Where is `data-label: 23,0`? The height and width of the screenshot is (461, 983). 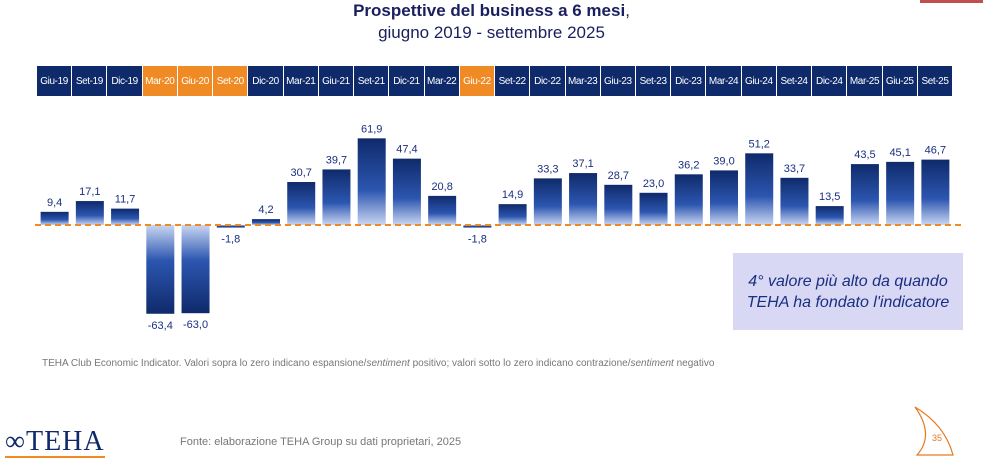
data-label: 23,0 is located at coordinates (653, 184).